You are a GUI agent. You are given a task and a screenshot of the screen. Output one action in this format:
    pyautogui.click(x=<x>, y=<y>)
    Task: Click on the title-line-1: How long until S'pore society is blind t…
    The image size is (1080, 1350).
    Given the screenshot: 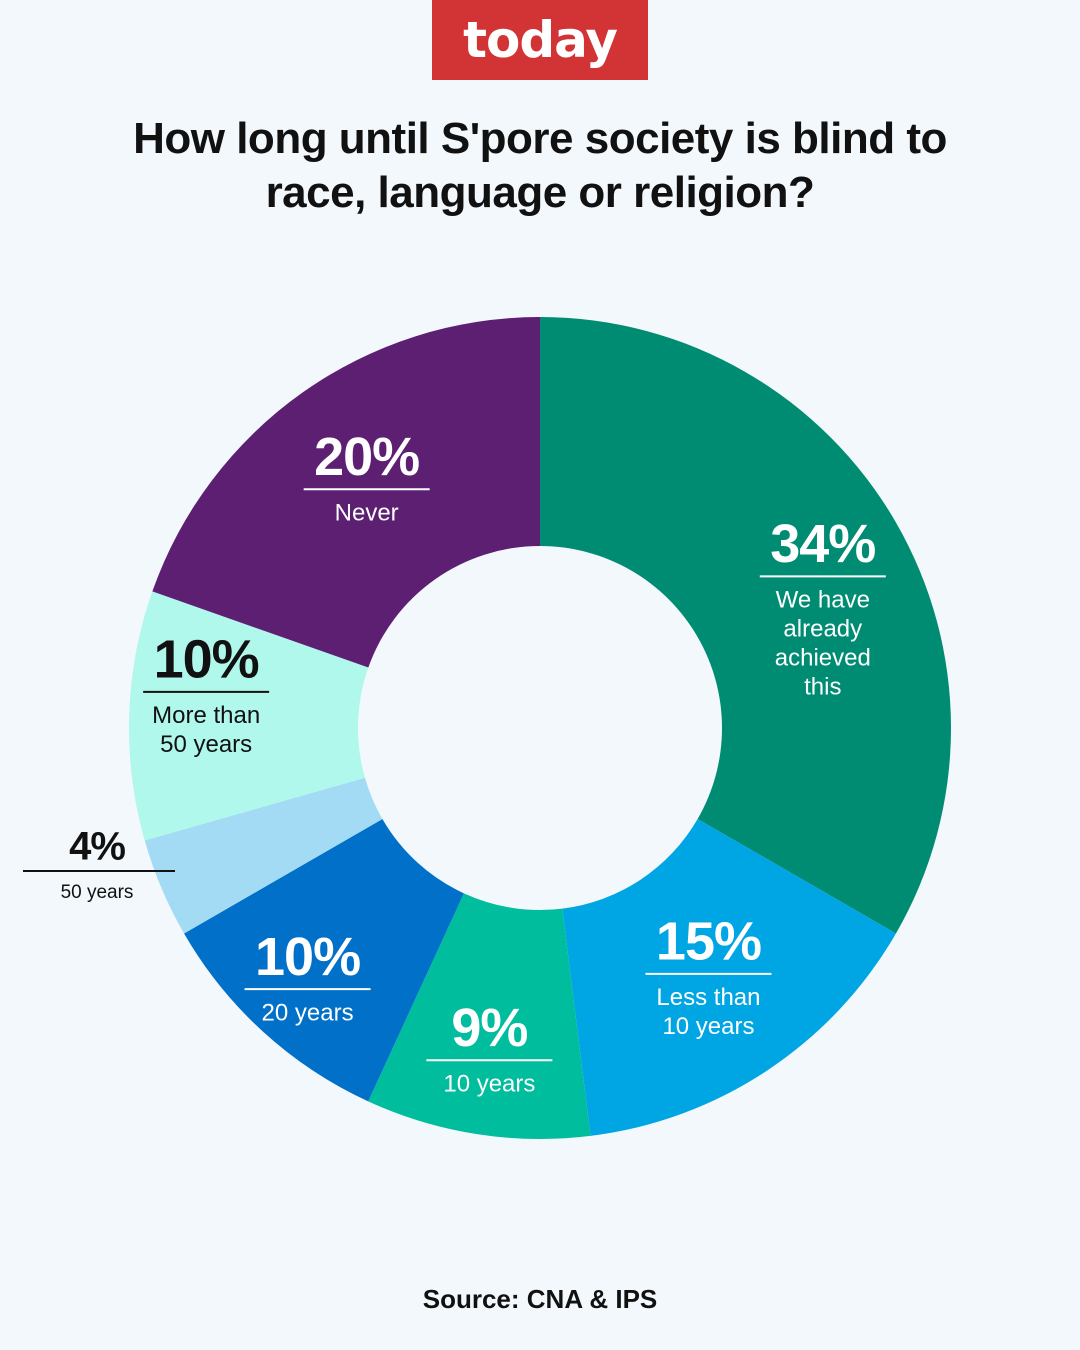 What is the action you would take?
    pyautogui.click(x=540, y=138)
    